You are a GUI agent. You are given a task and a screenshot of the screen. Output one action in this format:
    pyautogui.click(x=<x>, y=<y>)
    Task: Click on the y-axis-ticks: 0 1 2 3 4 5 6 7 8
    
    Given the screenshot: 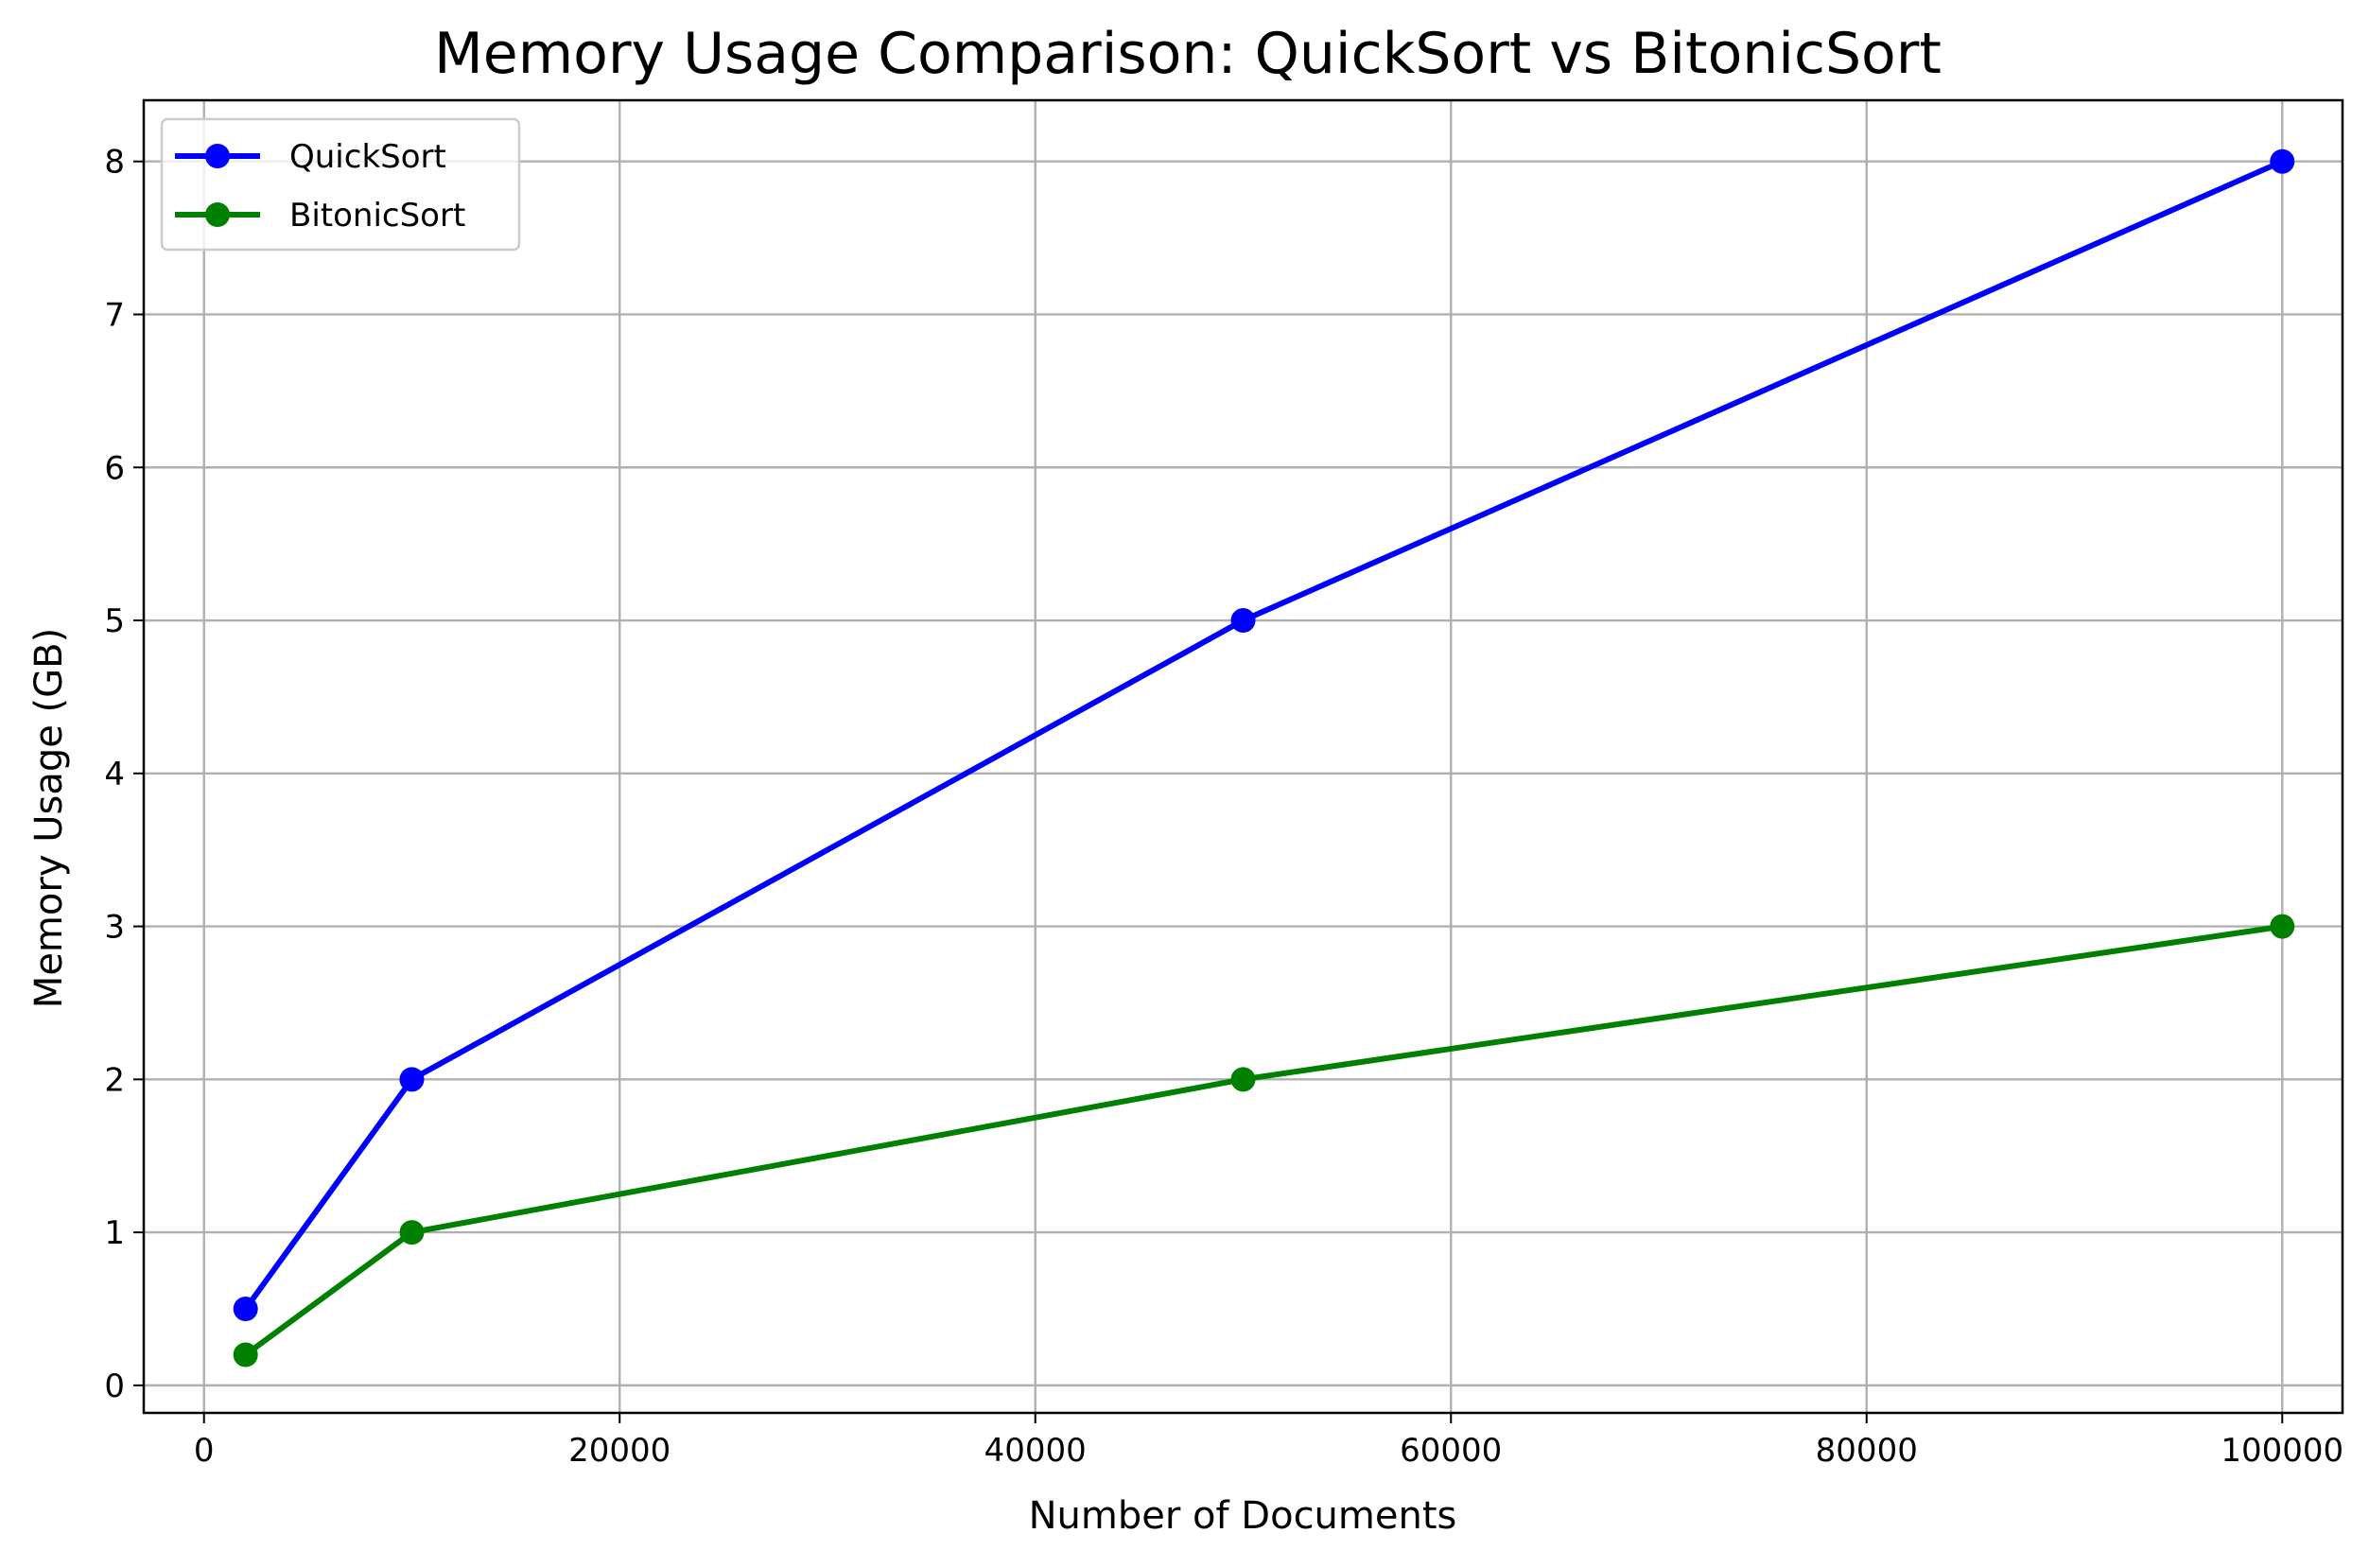 What is the action you would take?
    pyautogui.click(x=124, y=775)
    